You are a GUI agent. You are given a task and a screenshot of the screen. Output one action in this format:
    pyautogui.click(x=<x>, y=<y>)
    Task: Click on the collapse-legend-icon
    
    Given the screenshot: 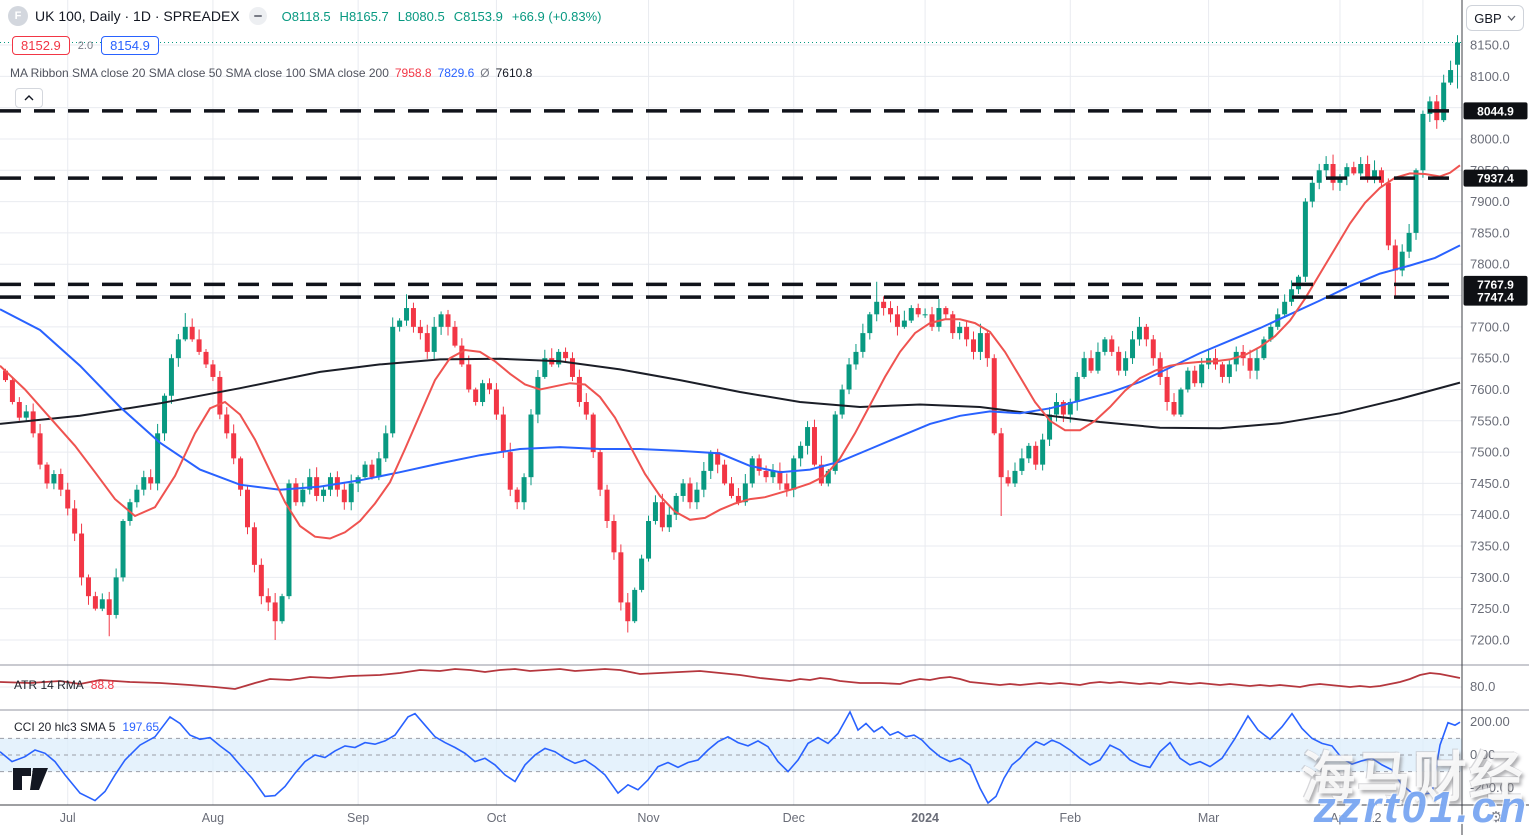 What is the action you would take?
    pyautogui.click(x=257, y=16)
    